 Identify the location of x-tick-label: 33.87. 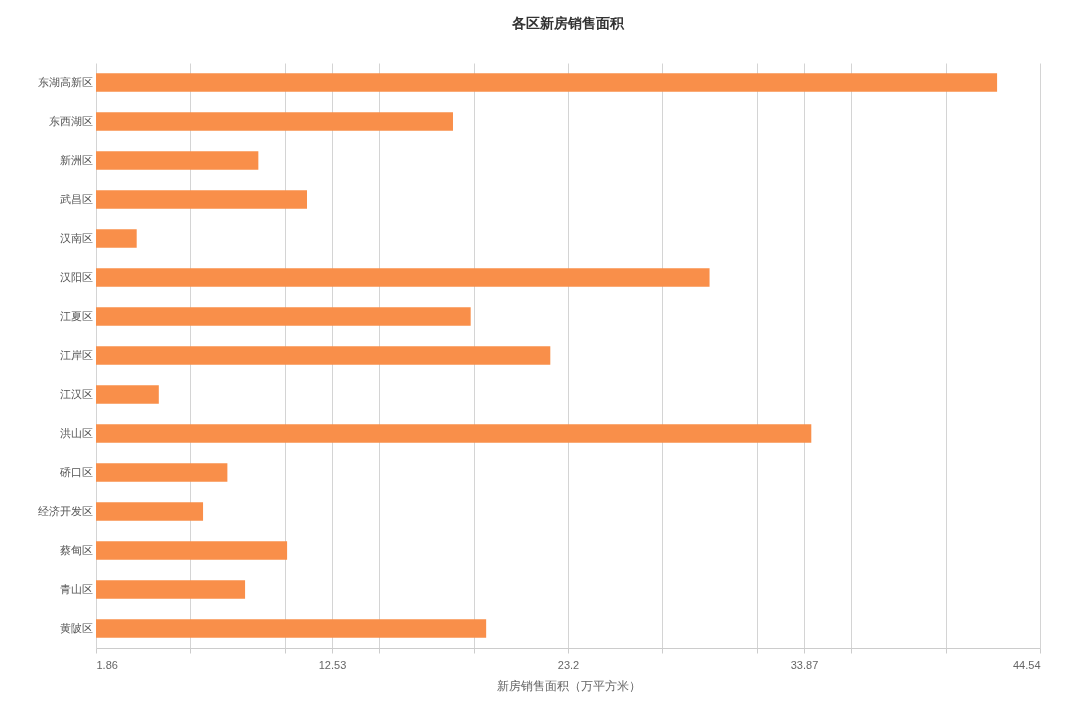
(804, 664).